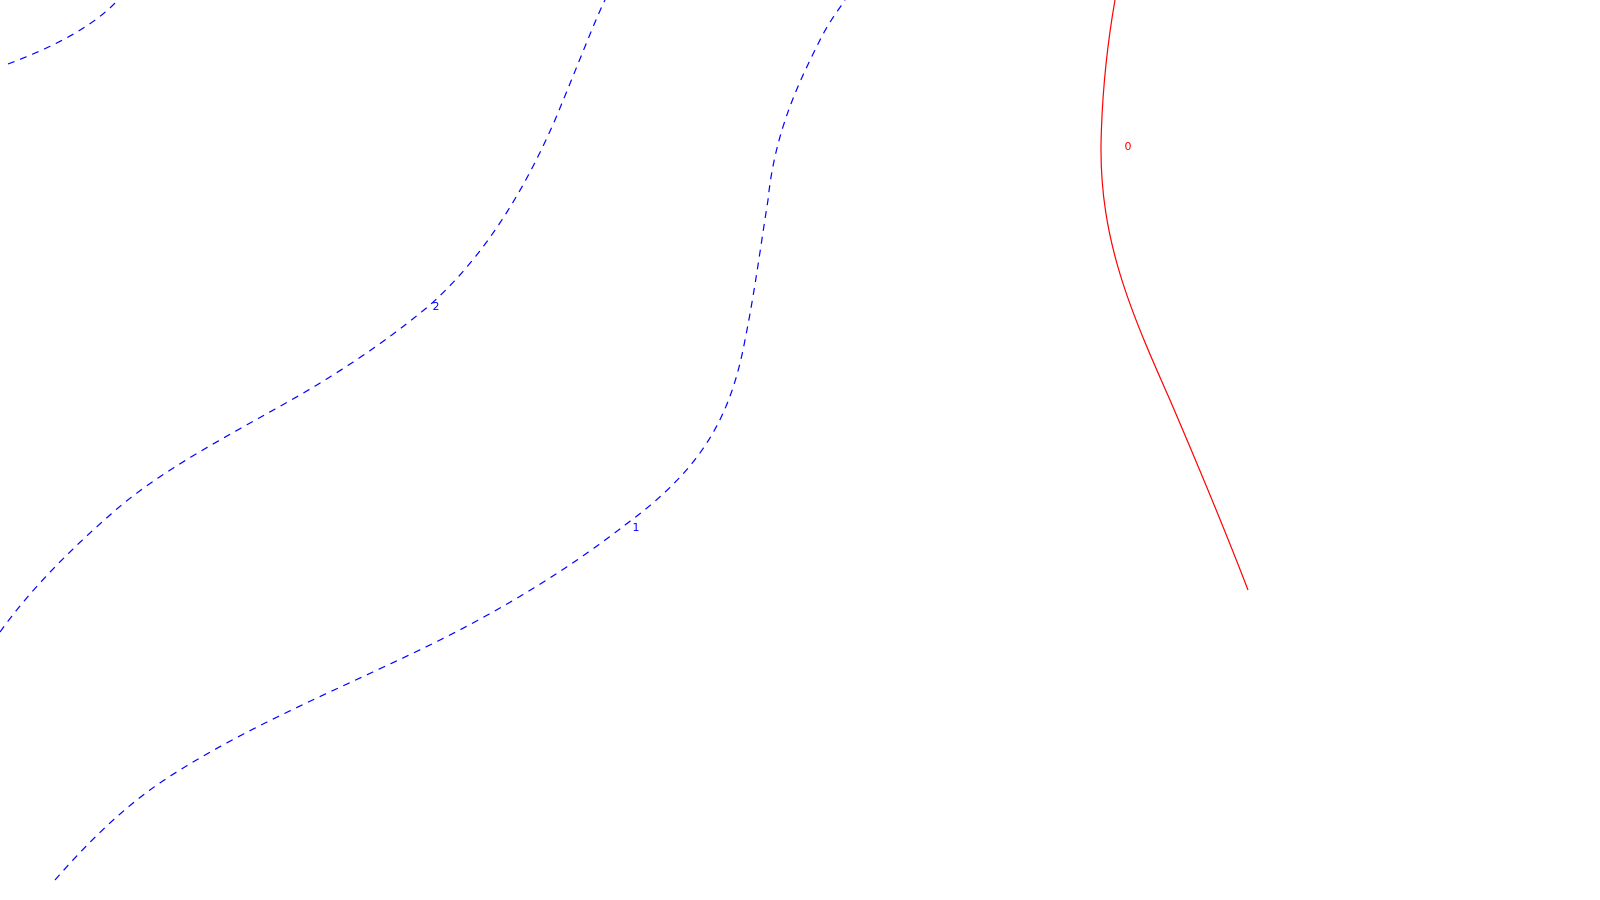 This screenshot has width=1600, height=900. I want to click on contour-label-0: 0, so click(1128, 146).